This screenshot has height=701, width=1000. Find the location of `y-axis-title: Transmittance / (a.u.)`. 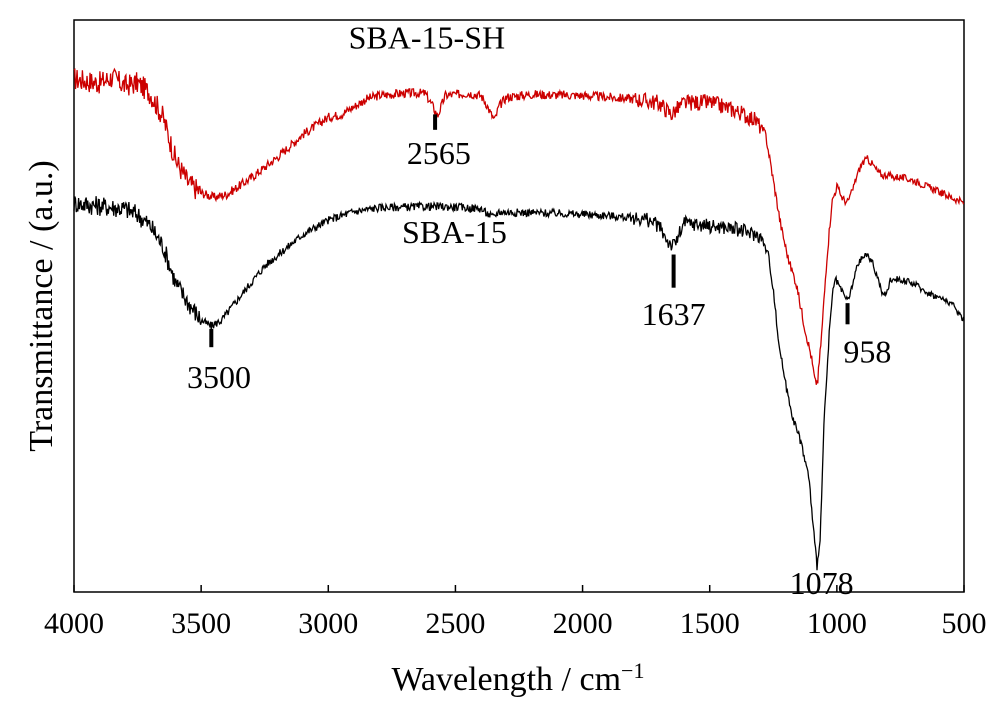

y-axis-title: Transmittance / (a.u.) is located at coordinates (41, 305).